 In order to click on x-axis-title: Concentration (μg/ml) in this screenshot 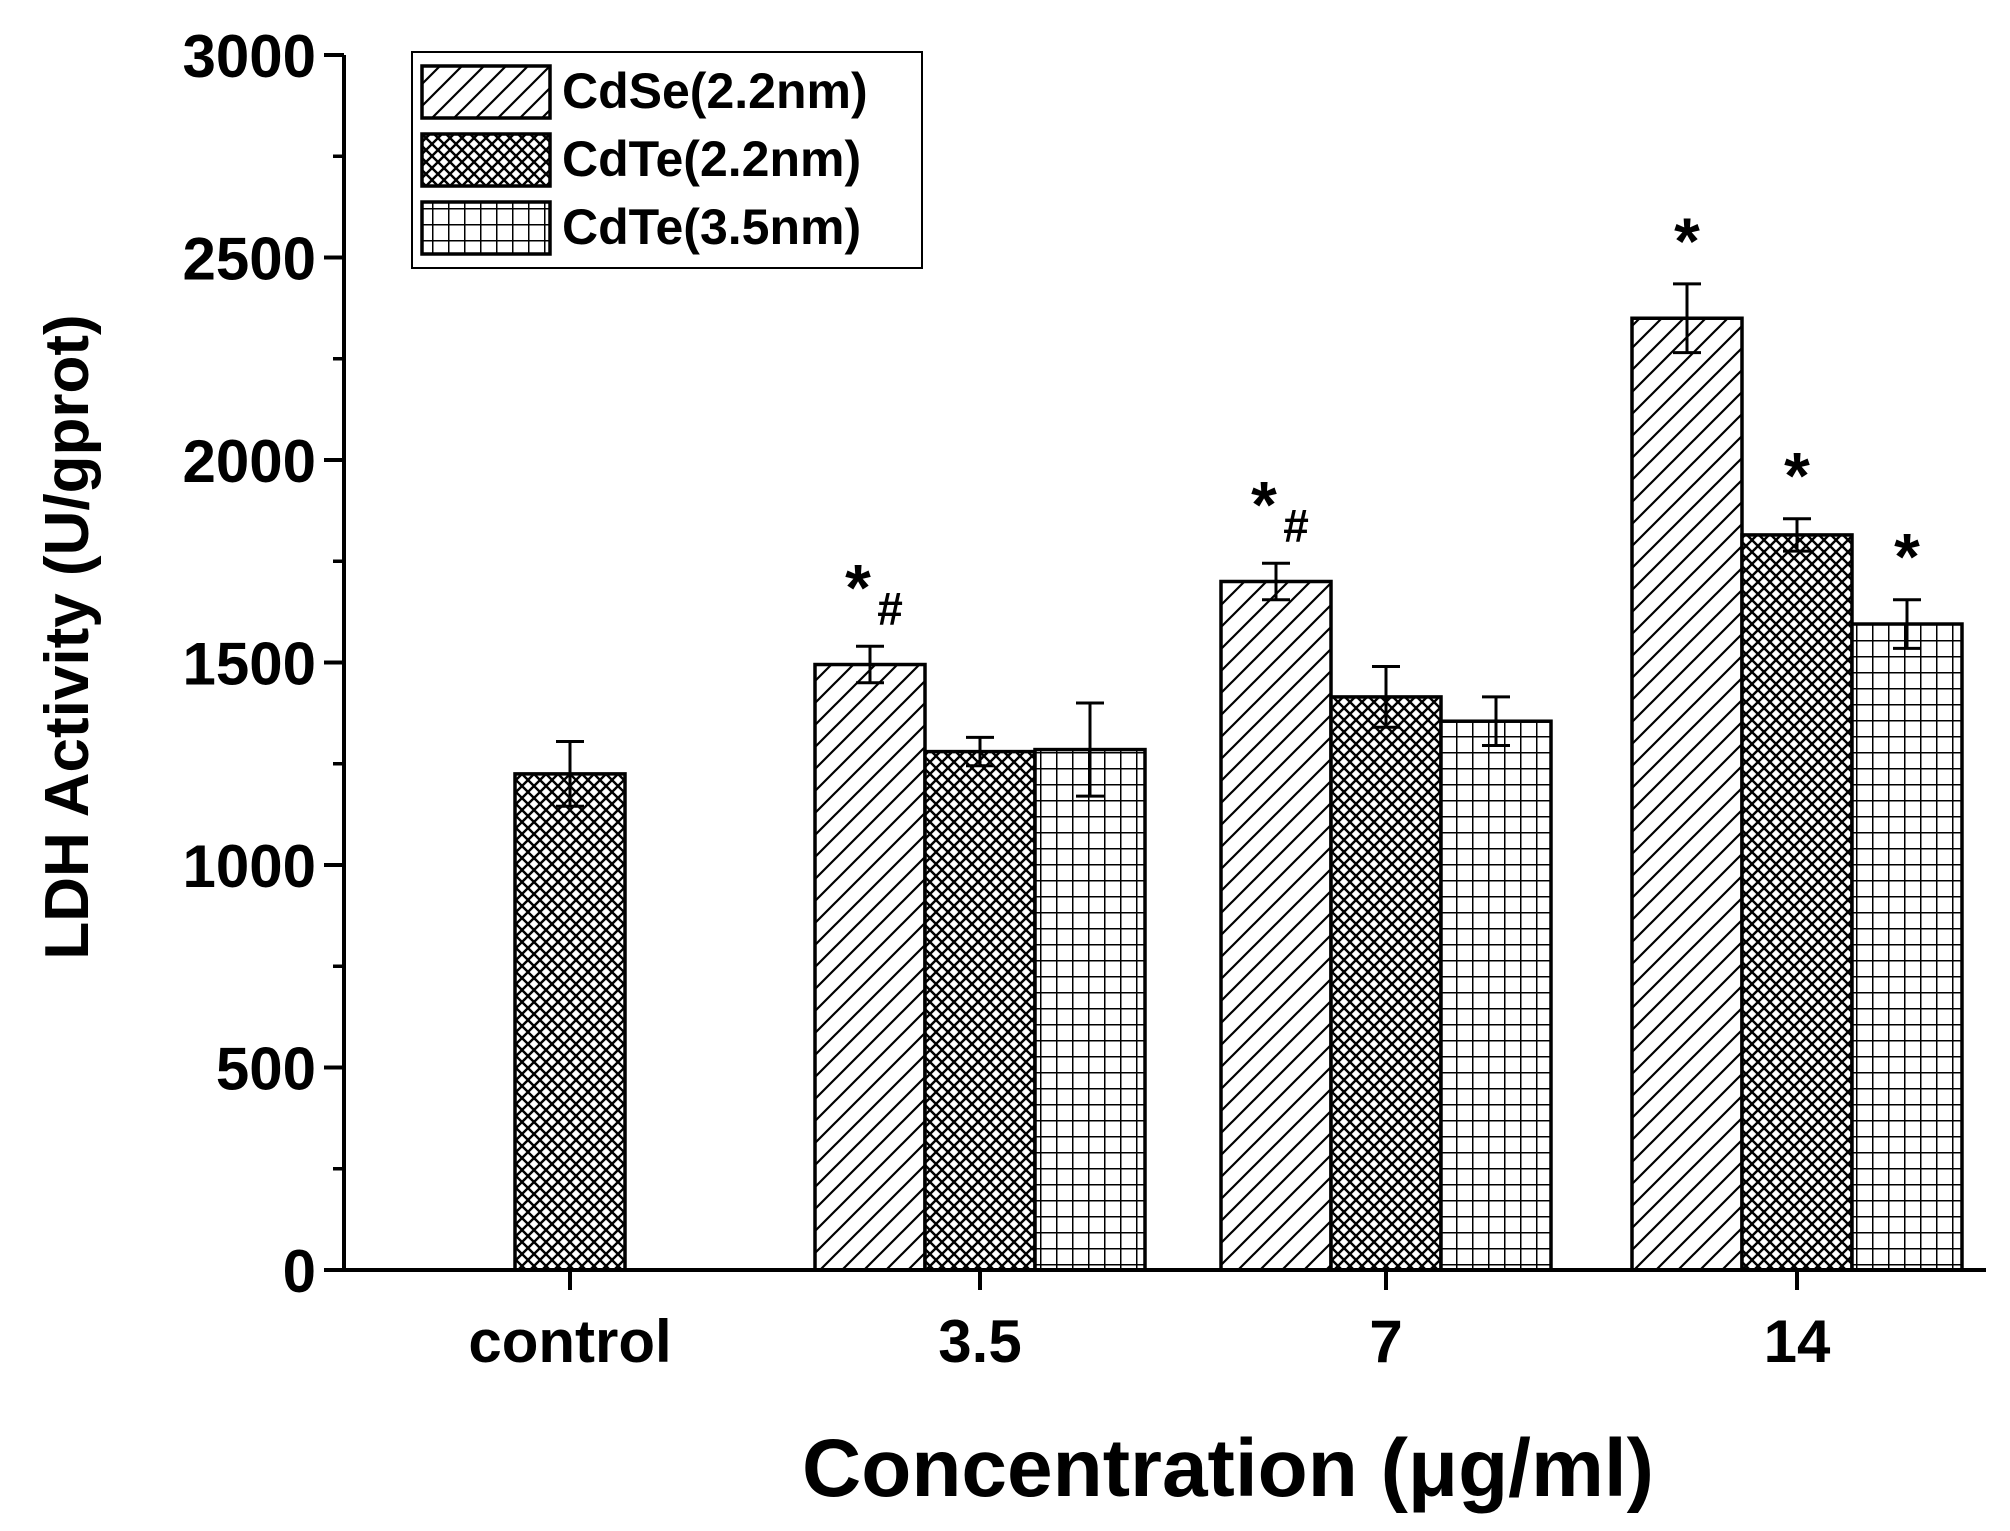, I will do `click(1228, 1468)`.